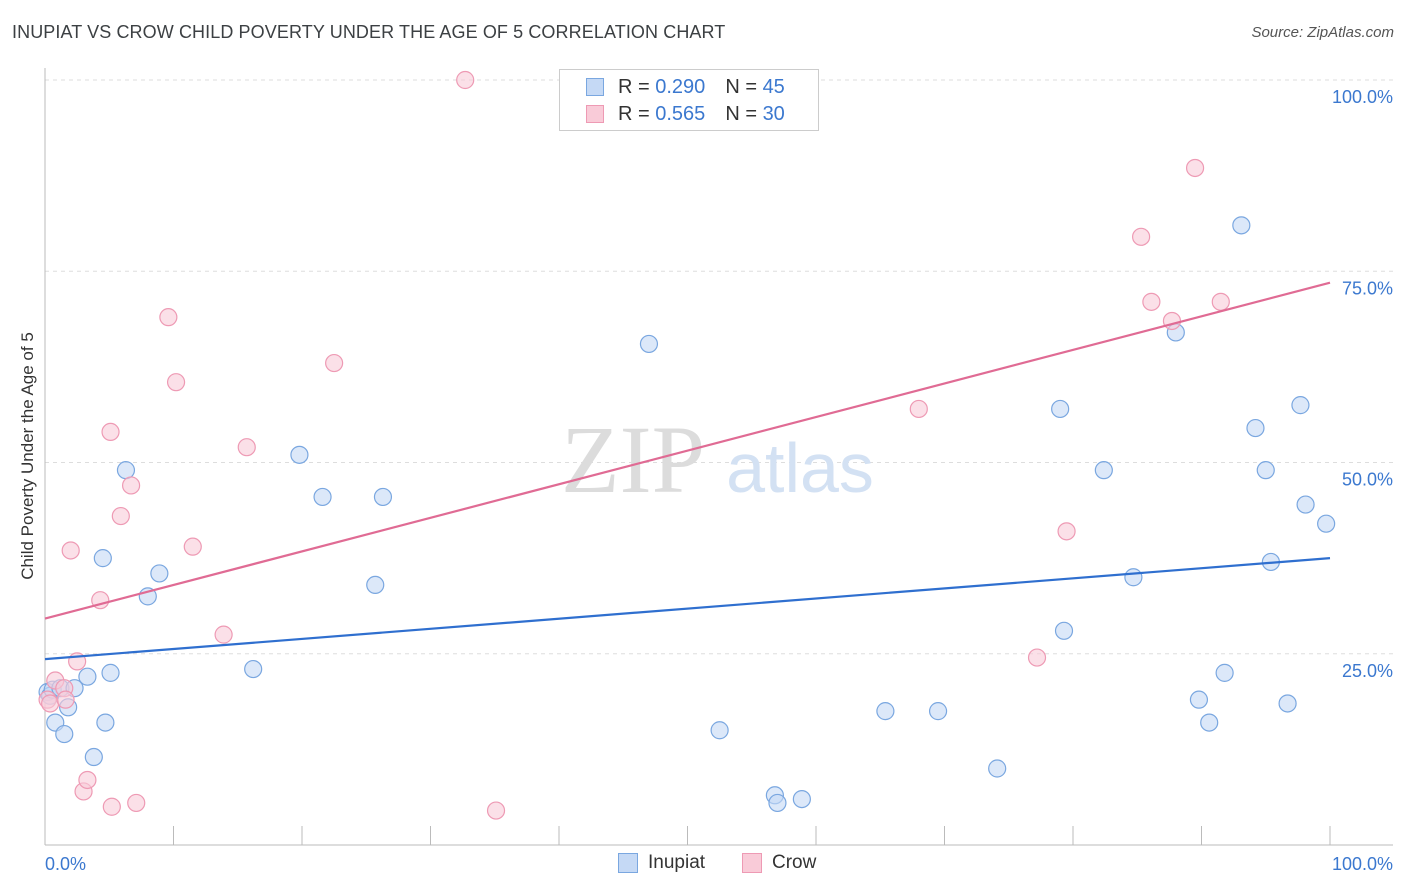 The width and height of the screenshot is (1406, 892). I want to click on legend-swatch-inupiat, so click(595, 87).